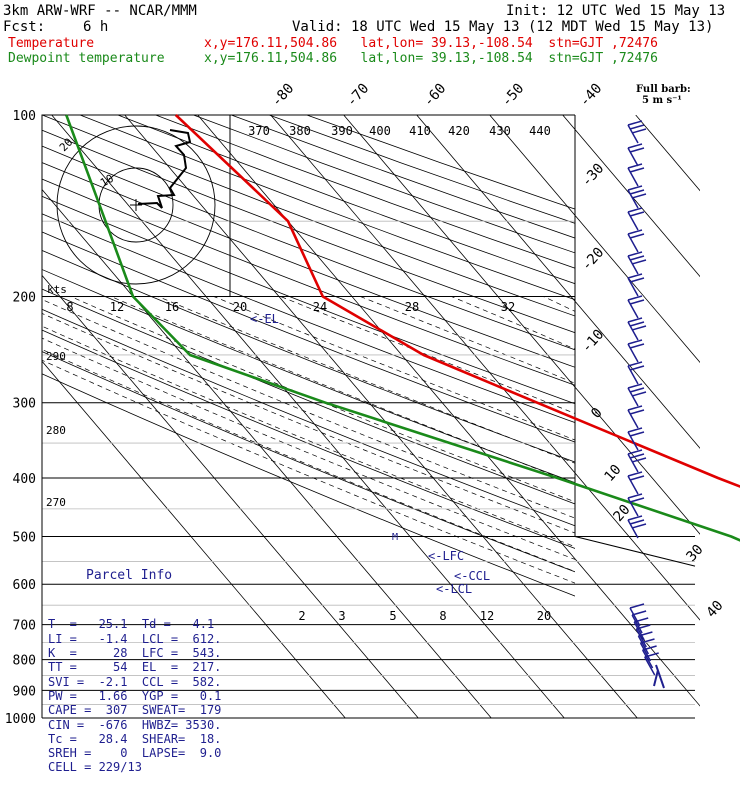  I want to click on isotherm-tick-label: -60, so click(435, 96).